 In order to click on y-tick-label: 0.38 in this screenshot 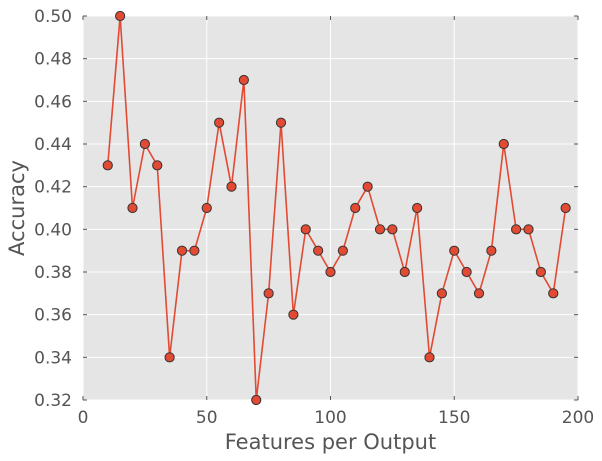, I will do `click(53, 273)`.